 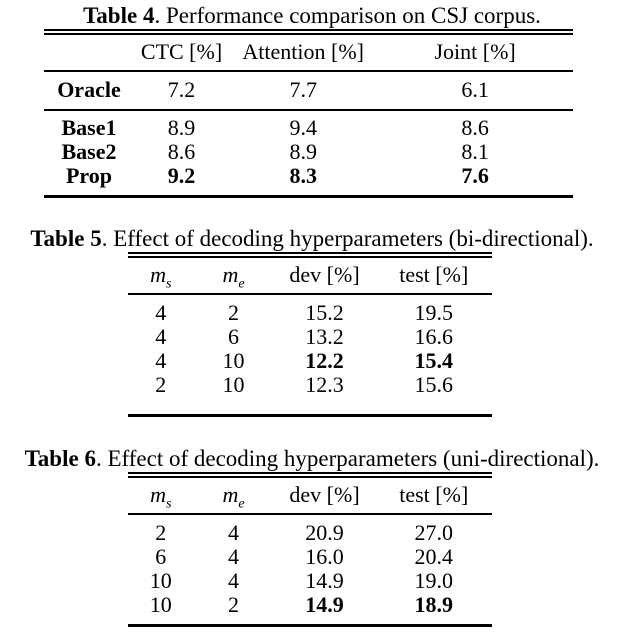 What do you see at coordinates (89, 53) in the screenshot?
I see `table4-header-empty` at bounding box center [89, 53].